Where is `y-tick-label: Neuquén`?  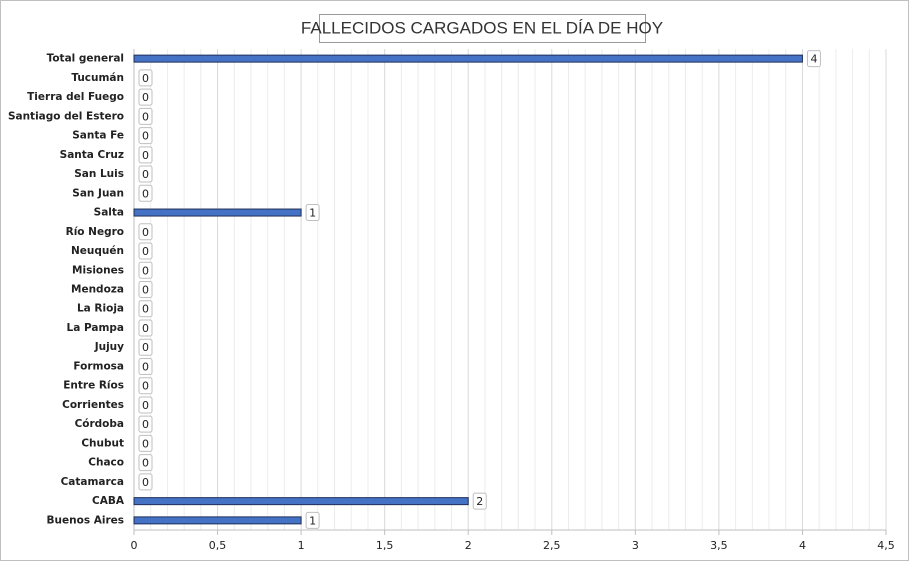 y-tick-label: Neuquén is located at coordinates (97, 251).